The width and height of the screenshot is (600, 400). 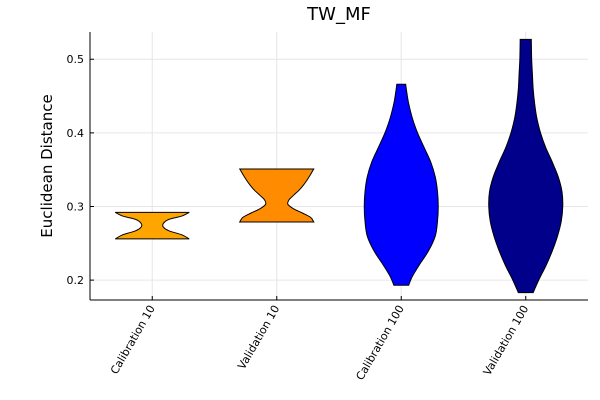 I want to click on y-axis-label: Euclidean Distance, so click(x=47, y=165).